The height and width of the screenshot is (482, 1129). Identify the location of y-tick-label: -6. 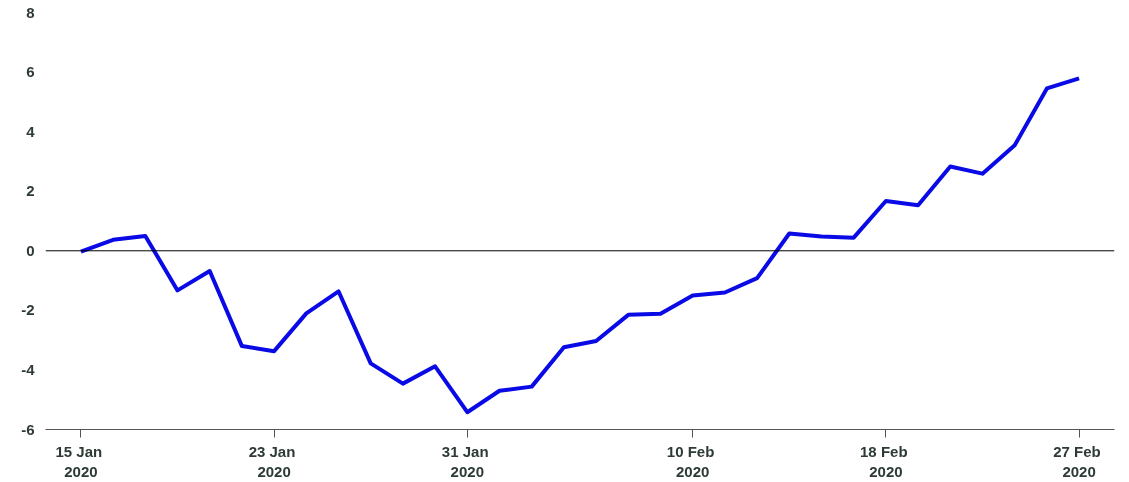
(28, 429).